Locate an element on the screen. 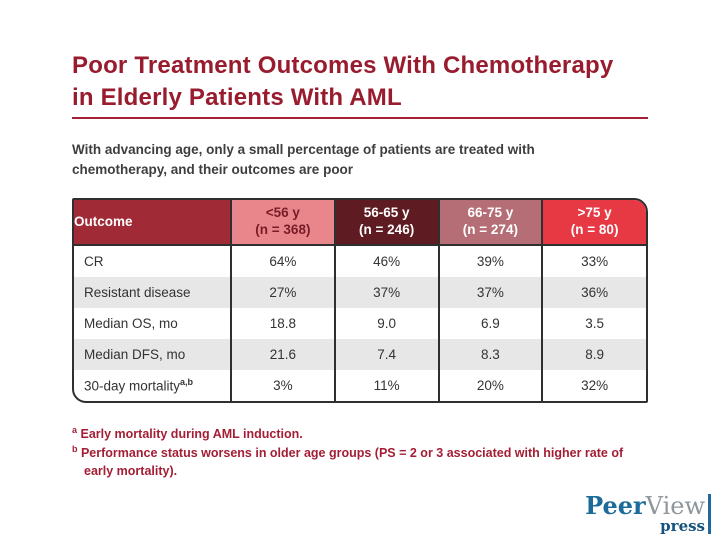 This screenshot has width=720, height=540. table-cell: 11% is located at coordinates (386, 385).